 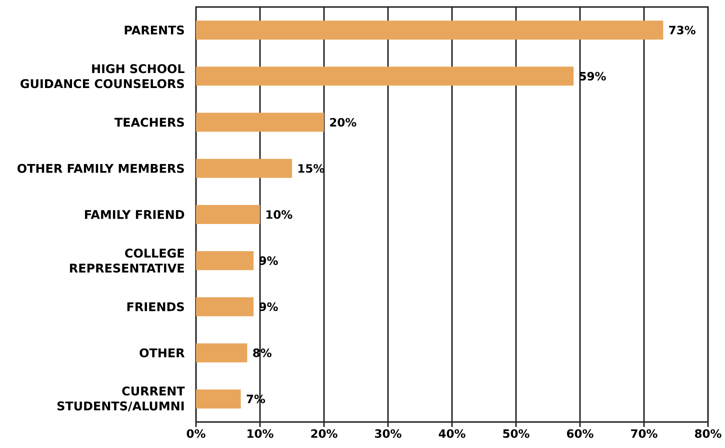 What do you see at coordinates (102, 76) in the screenshot?
I see `y-tick-label: HIGH SCHOOL GUIDANCE COUNSELORS` at bounding box center [102, 76].